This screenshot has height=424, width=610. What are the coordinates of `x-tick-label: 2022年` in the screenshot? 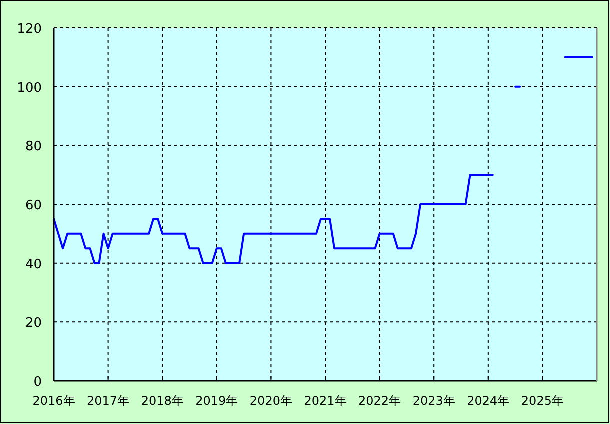 It's located at (380, 401).